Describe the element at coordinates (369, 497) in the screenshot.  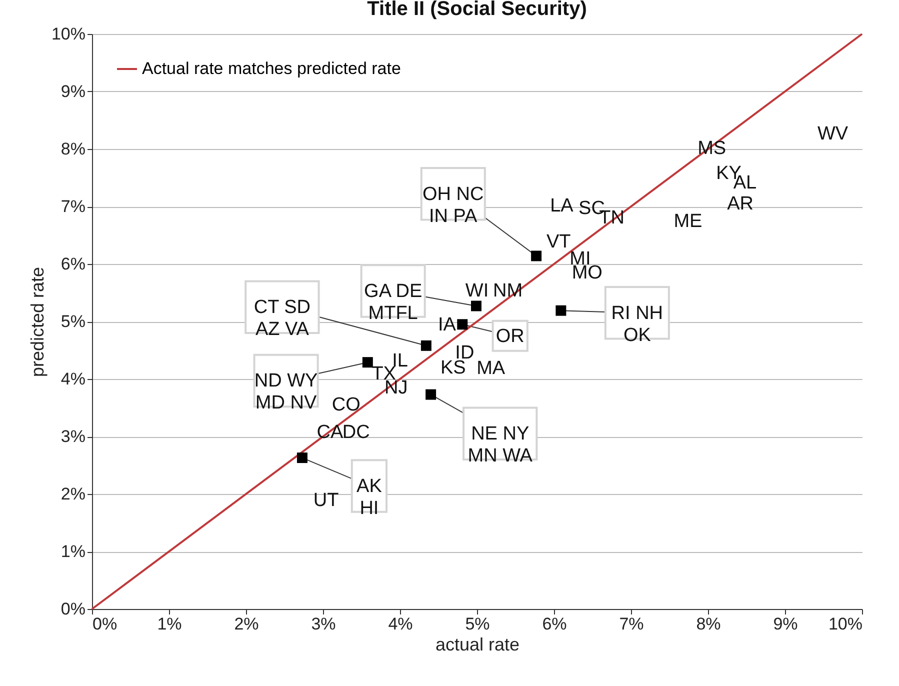
I see `annotation: AK HI` at that location.